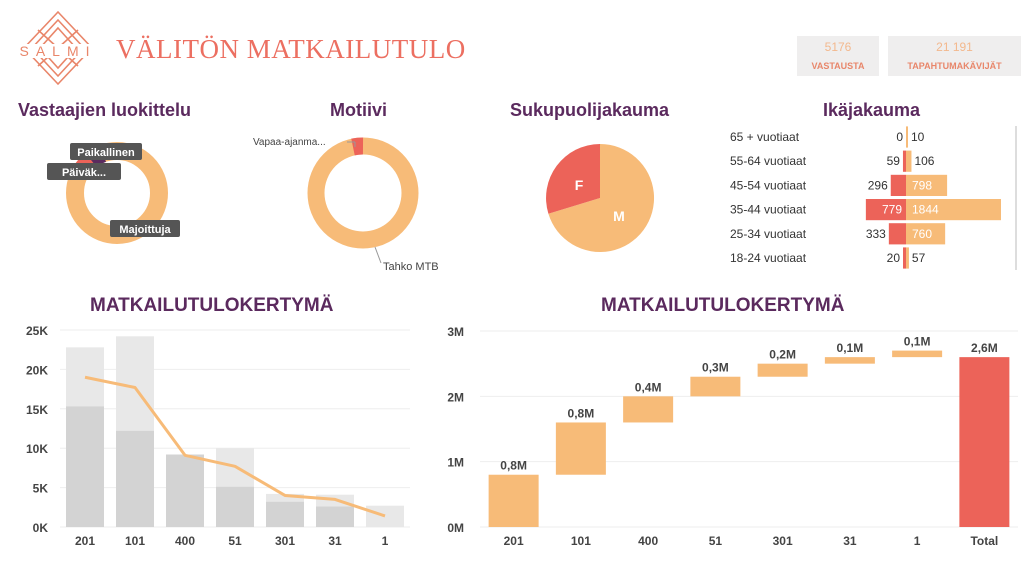  What do you see at coordinates (894, 258) in the screenshot?
I see `age-value-left: 20` at bounding box center [894, 258].